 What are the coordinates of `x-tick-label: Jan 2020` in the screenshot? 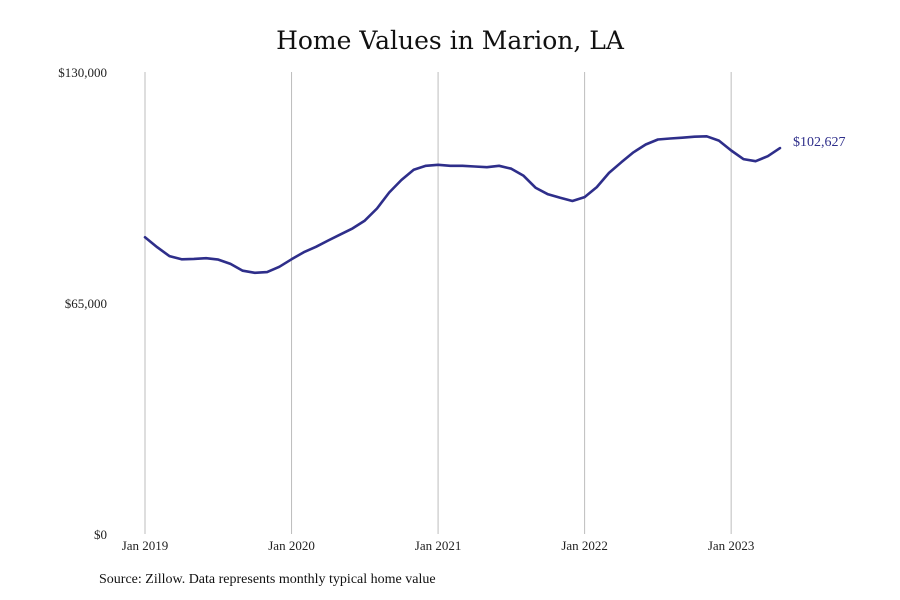 It's located at (291, 545).